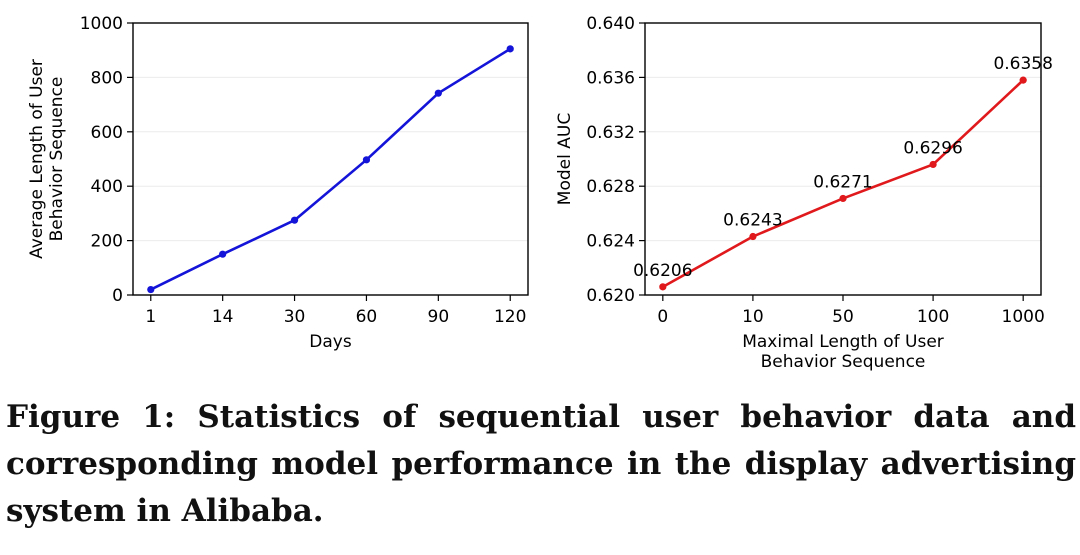  I want to click on y-axis-label: Model AUC, so click(565, 159).